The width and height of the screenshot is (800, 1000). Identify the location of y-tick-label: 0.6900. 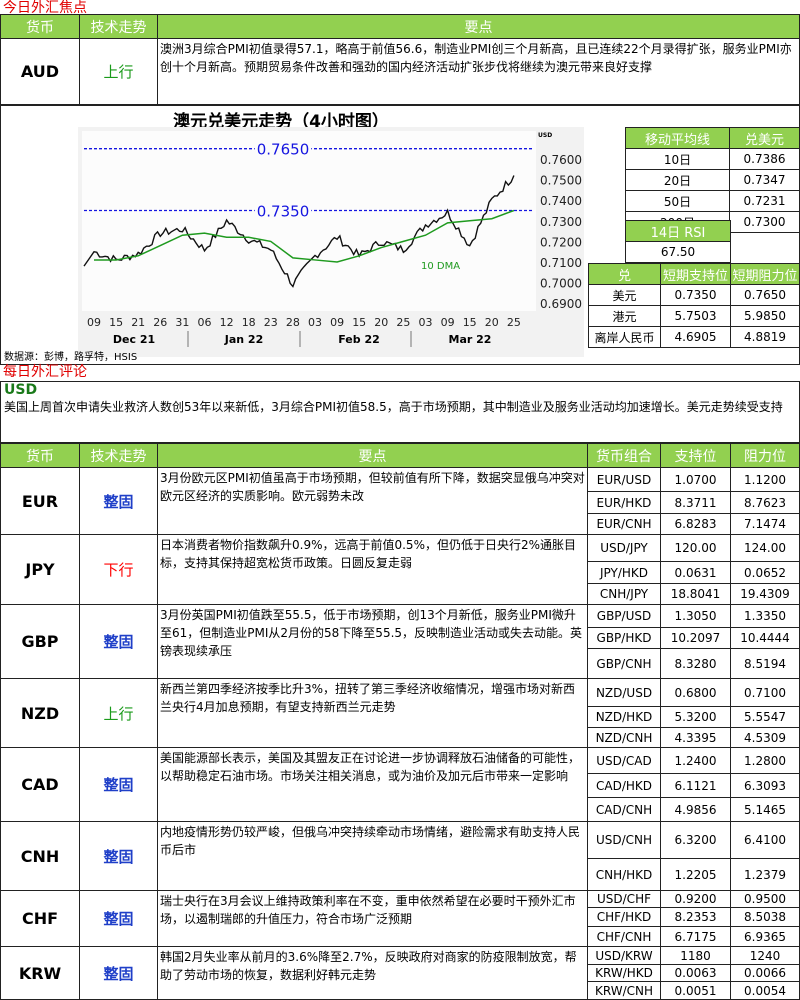
(561, 304).